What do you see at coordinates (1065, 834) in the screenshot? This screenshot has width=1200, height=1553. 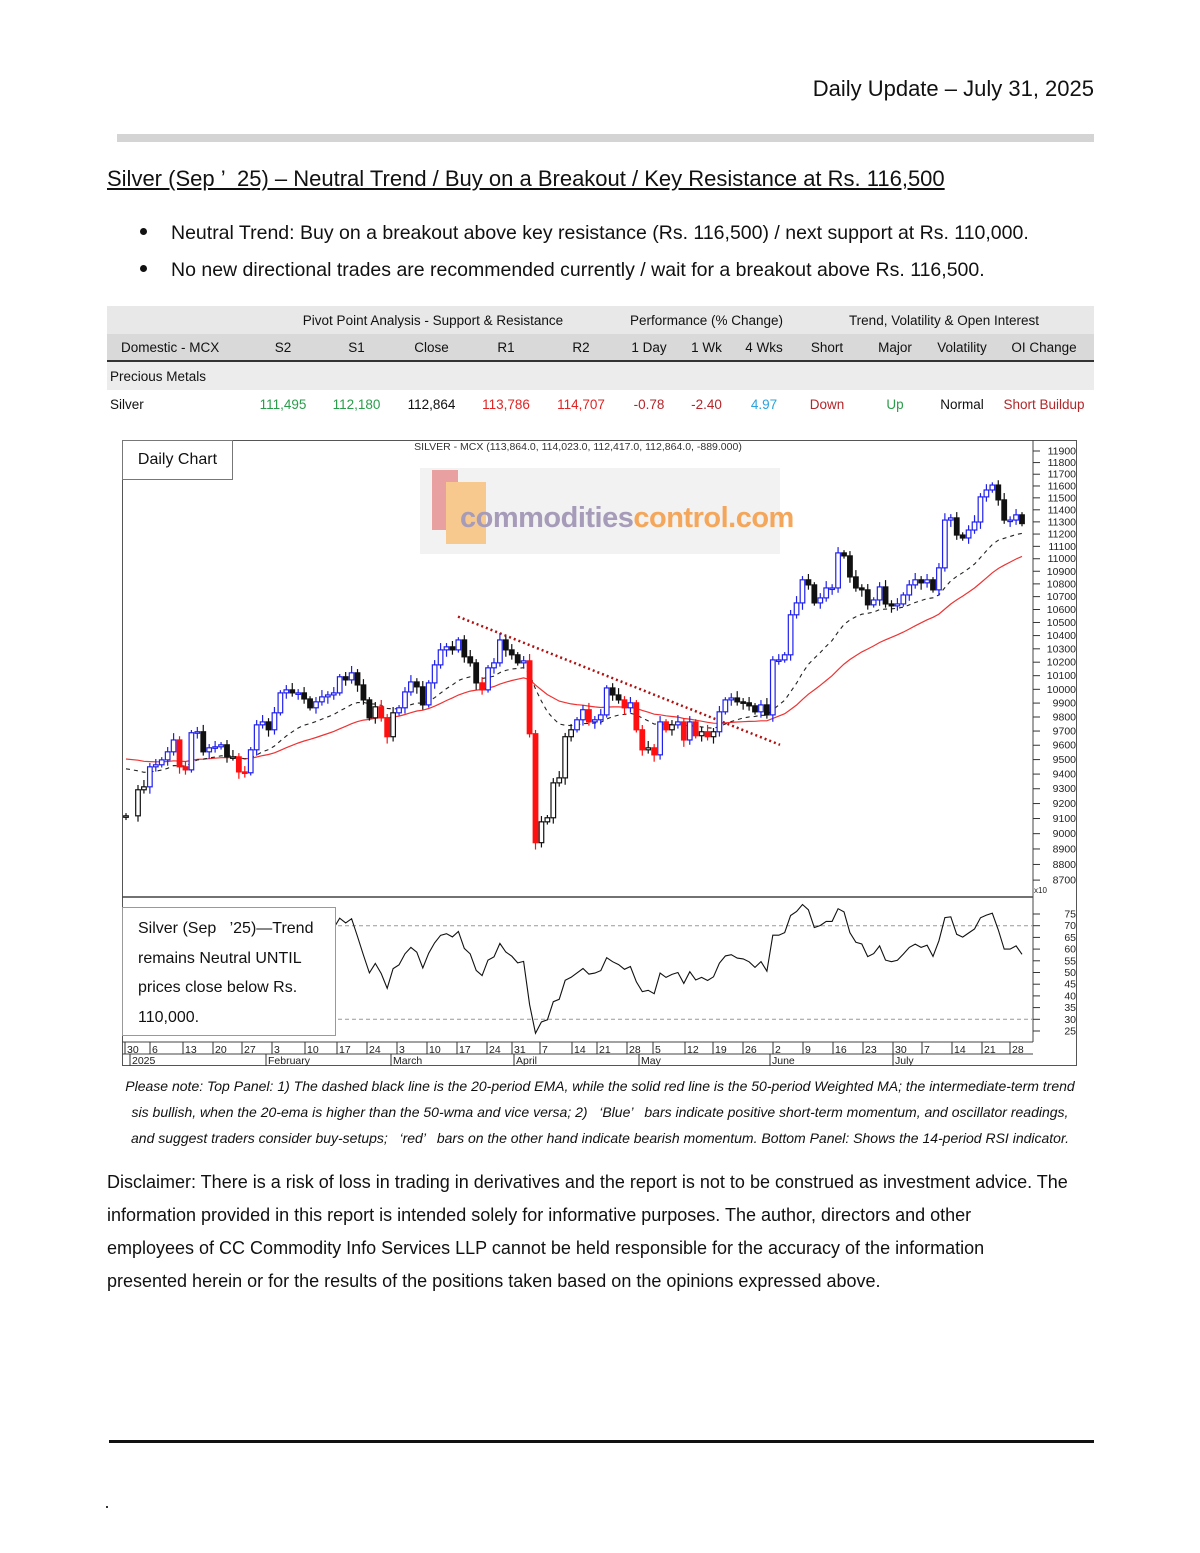 I see `y-tick-label: 9000` at bounding box center [1065, 834].